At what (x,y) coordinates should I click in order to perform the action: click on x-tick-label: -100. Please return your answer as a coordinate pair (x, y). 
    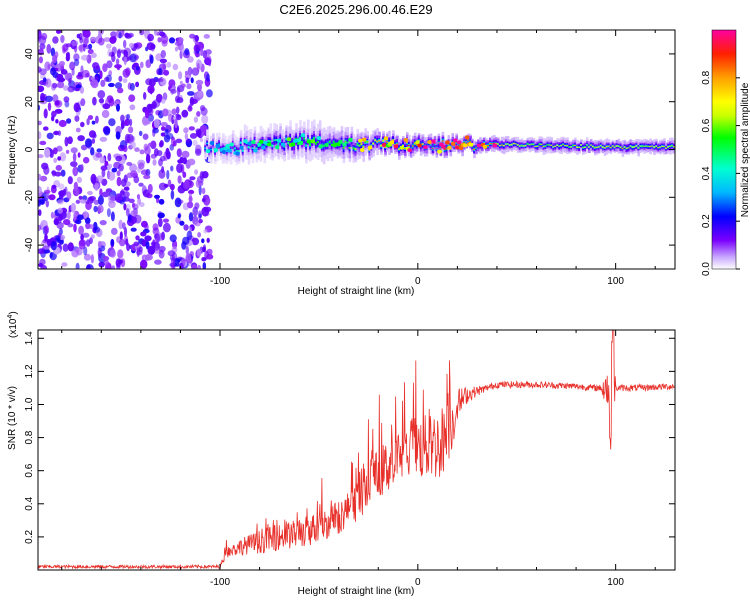
    Looking at the image, I should click on (220, 582).